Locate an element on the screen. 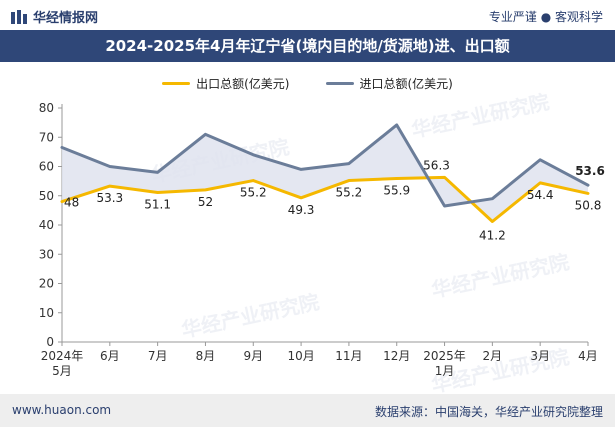 The height and width of the screenshot is (427, 615). title-bar: 2024-2025年4月年辽宁省(境内目的地/货源地)进、出口额 is located at coordinates (307, 46).